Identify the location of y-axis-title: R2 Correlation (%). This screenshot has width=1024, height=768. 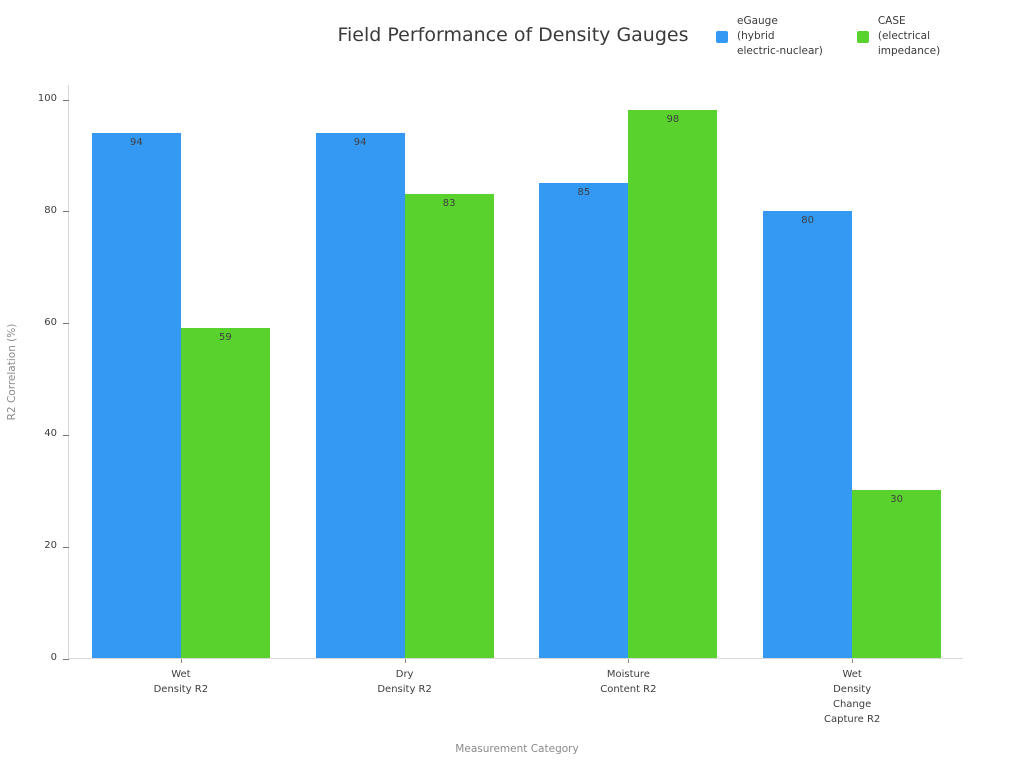
(12, 372).